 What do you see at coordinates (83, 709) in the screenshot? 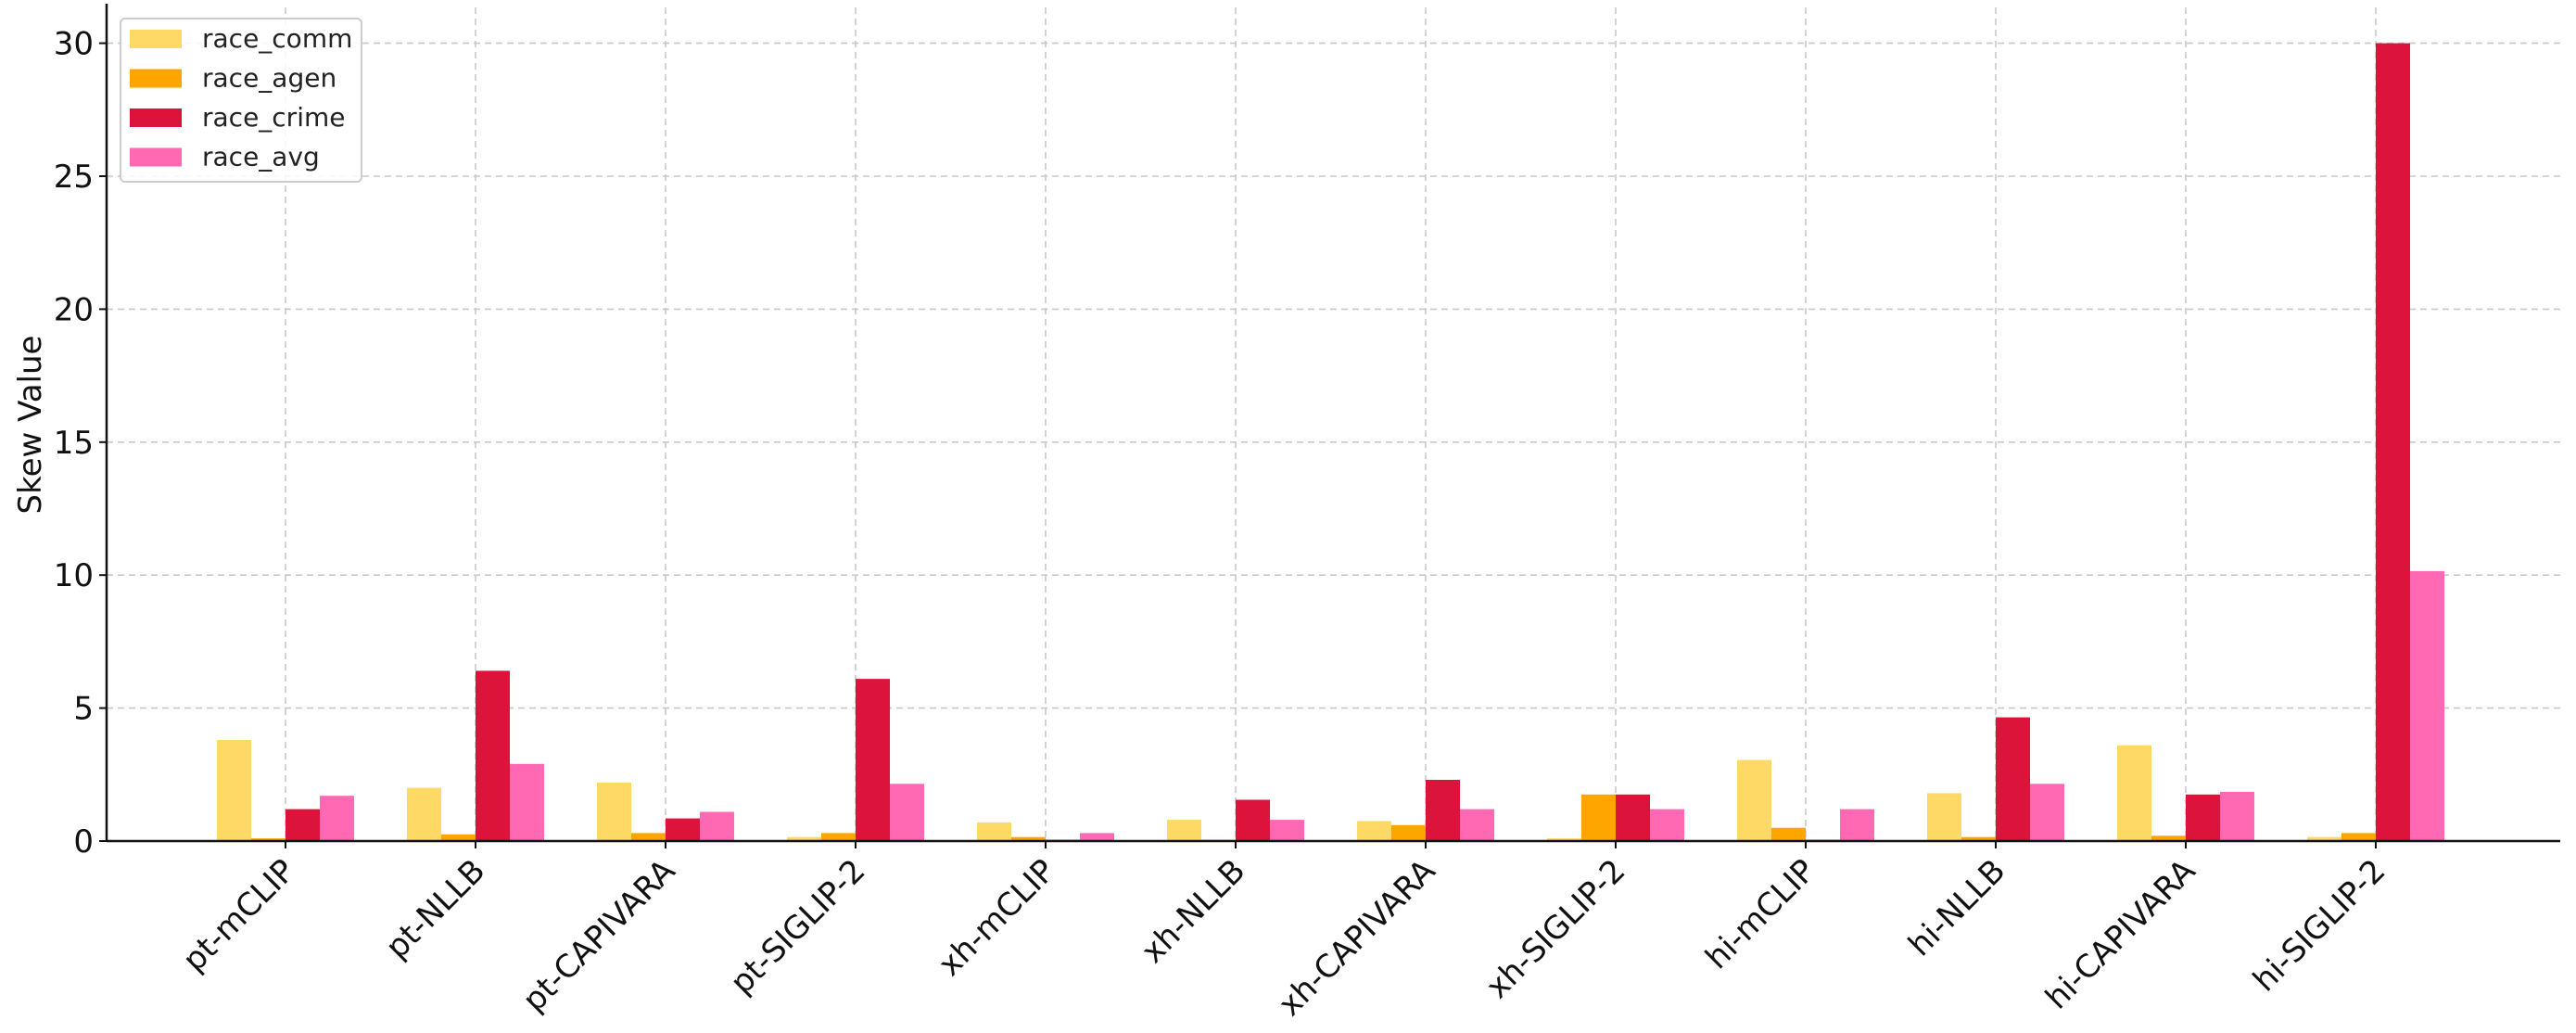
I see `y-tick-label: 5` at bounding box center [83, 709].